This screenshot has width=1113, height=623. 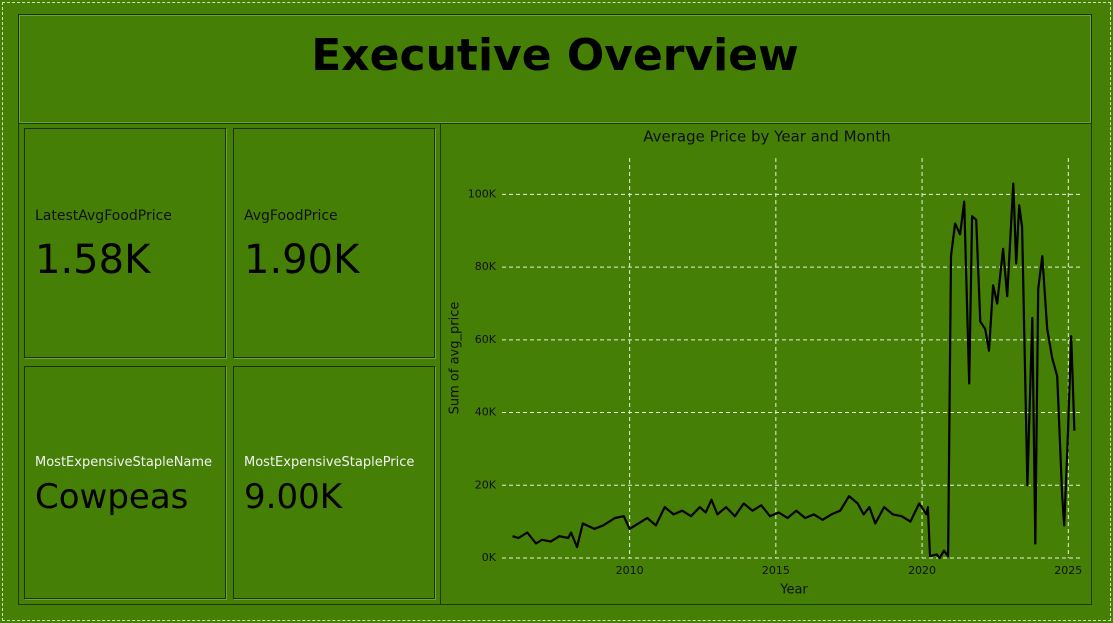 I want to click on kpi-value: 1.58K, so click(x=93, y=260).